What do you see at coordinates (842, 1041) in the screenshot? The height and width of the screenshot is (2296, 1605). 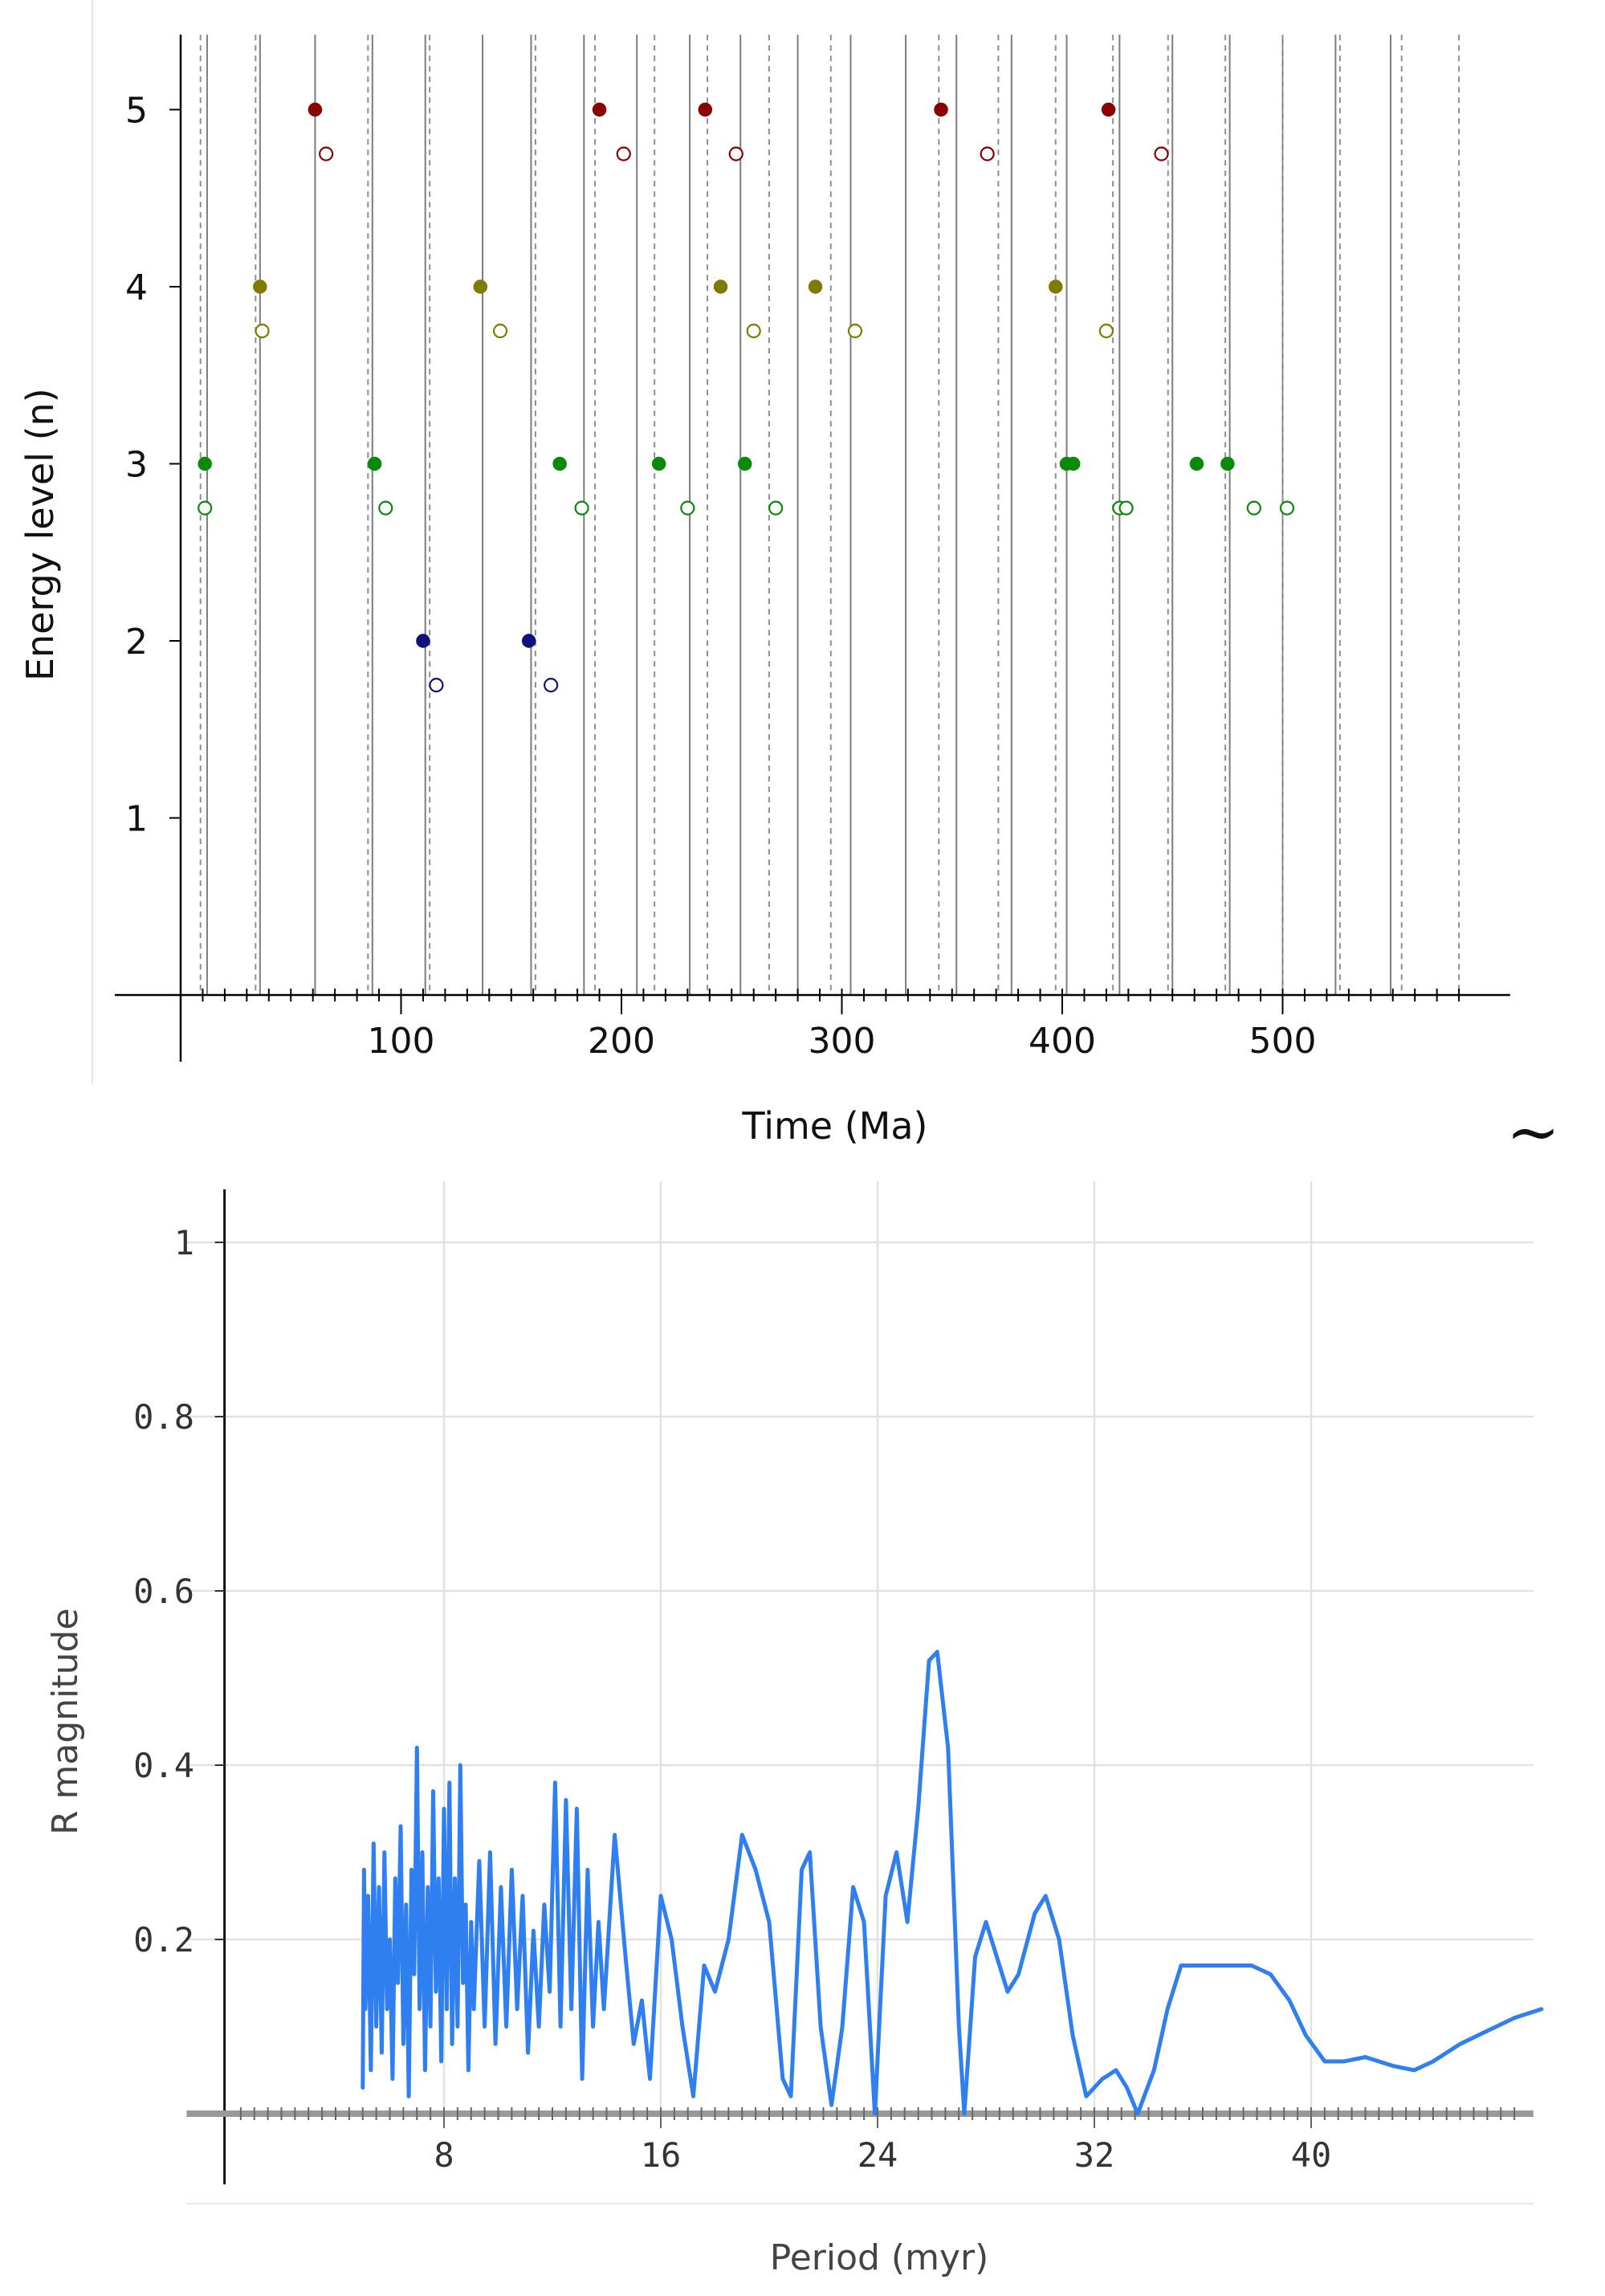 I see `x-tick-label: 300` at bounding box center [842, 1041].